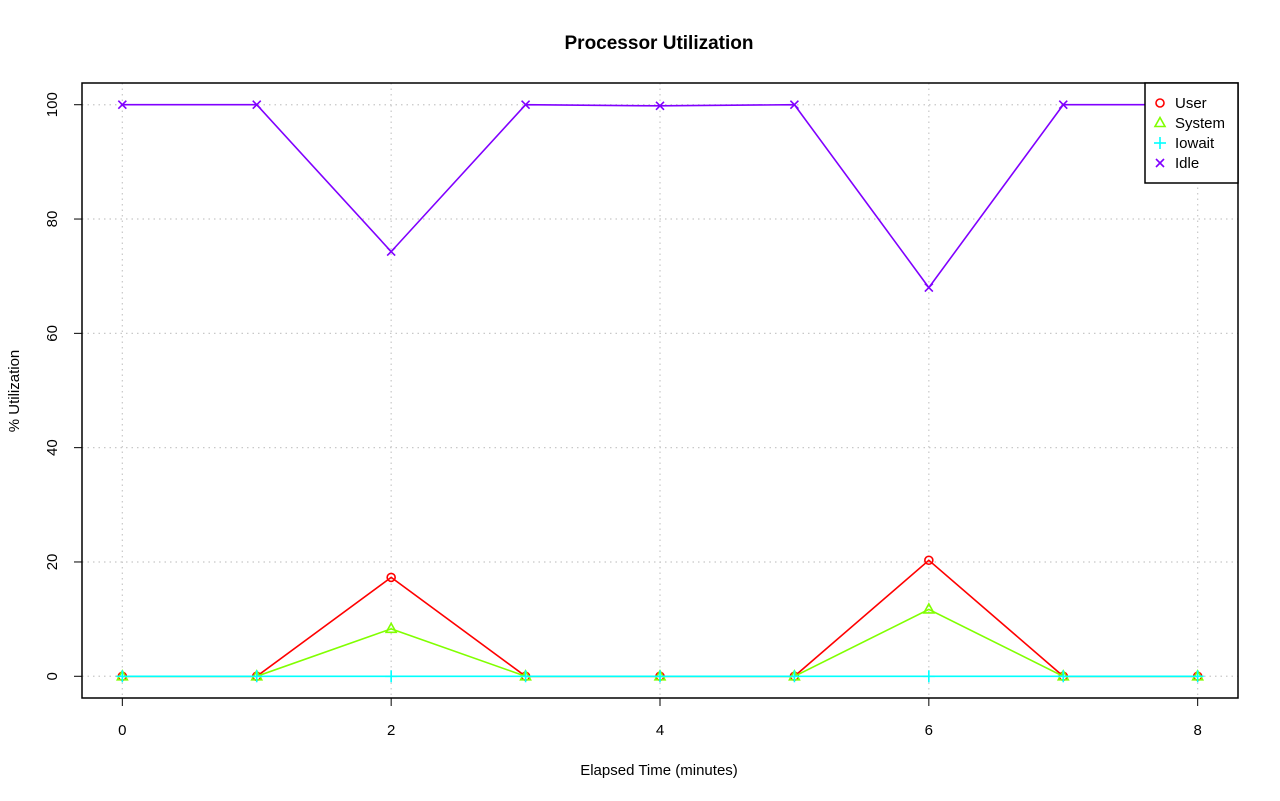  I want to click on legend-item-system: System, so click(1189, 123).